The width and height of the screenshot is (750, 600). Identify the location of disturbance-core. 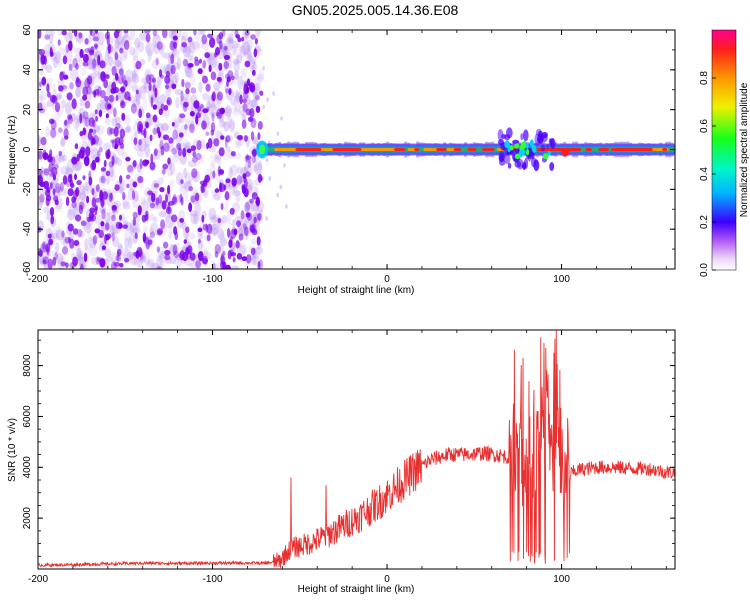
(523, 152).